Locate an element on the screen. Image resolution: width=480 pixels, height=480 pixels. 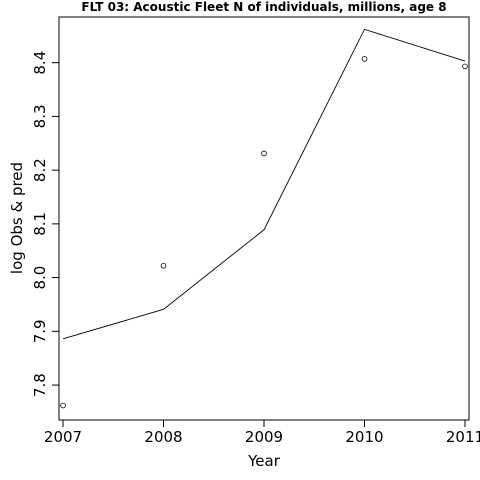
x-axis-label: Year is located at coordinates (264, 461).